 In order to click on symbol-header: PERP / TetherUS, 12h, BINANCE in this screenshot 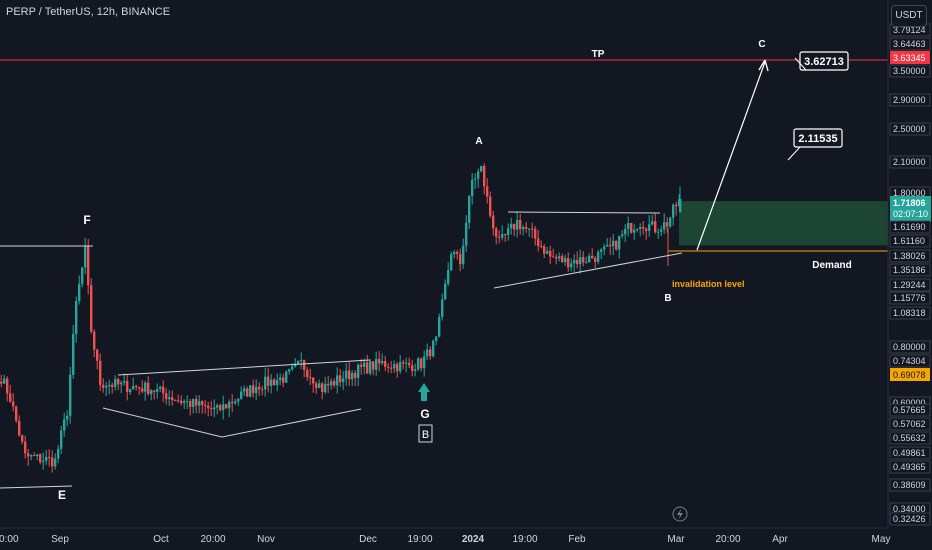, I will do `click(88, 12)`.